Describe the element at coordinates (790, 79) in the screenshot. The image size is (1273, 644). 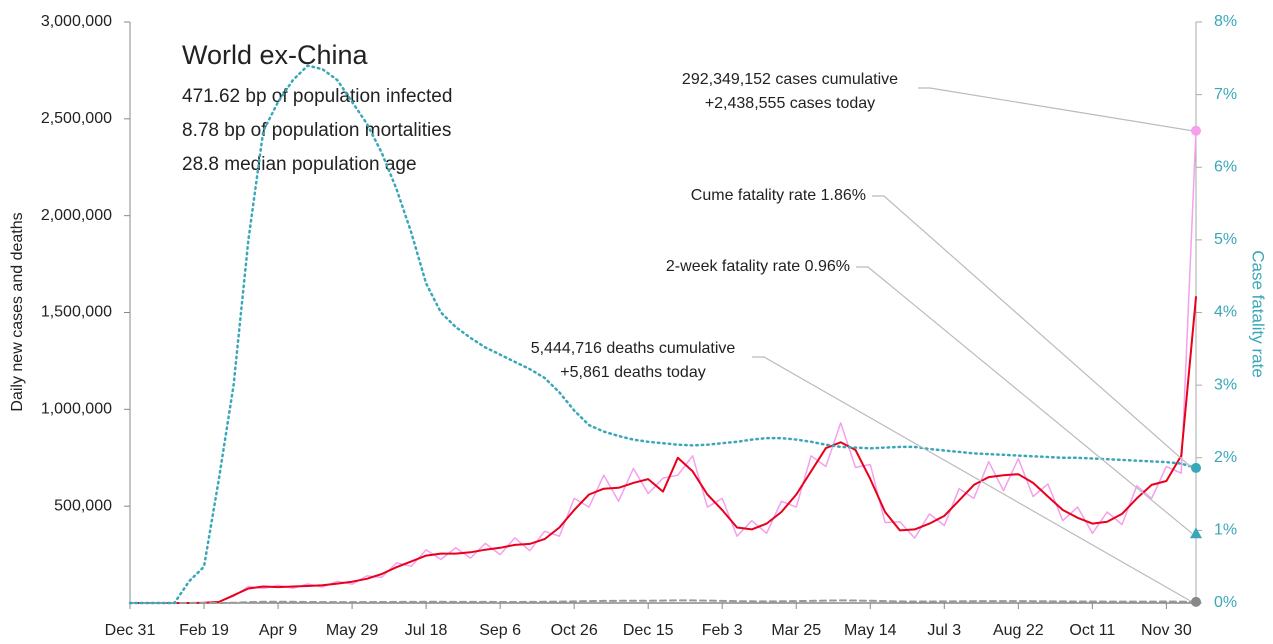
I see `annotation-text: 292,349,152 cases cumulative` at that location.